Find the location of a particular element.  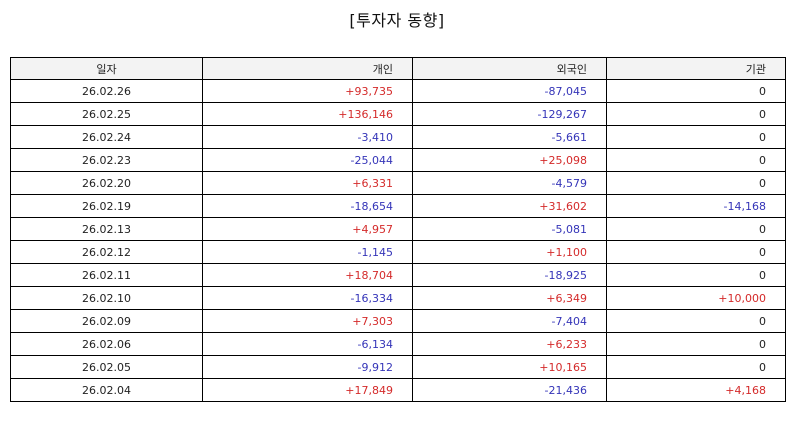

table-row: 26.02.06 -6,134 +6,233 0 is located at coordinates (398, 344).